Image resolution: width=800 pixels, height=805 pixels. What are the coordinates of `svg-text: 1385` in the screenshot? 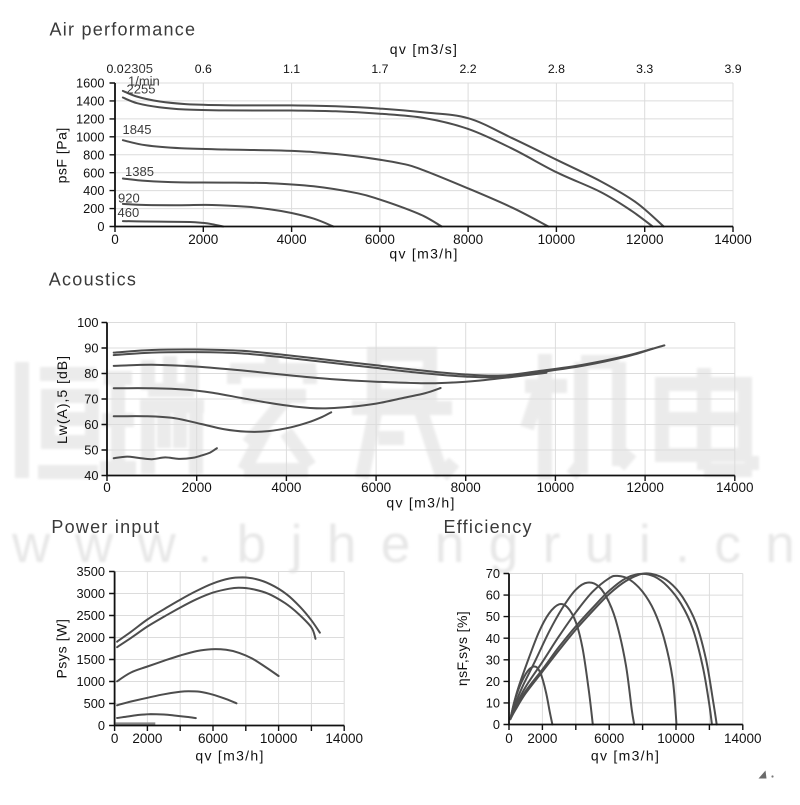 It's located at (139, 171).